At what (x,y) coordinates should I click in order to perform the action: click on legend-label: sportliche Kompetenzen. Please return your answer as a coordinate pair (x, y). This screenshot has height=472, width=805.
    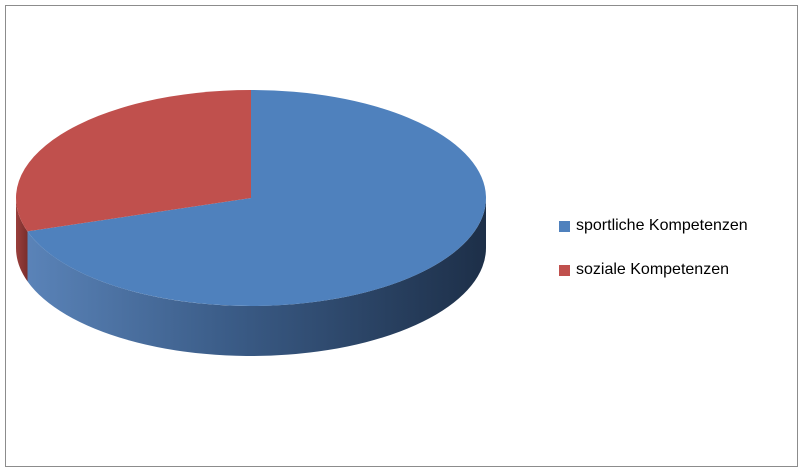
    Looking at the image, I should click on (662, 225).